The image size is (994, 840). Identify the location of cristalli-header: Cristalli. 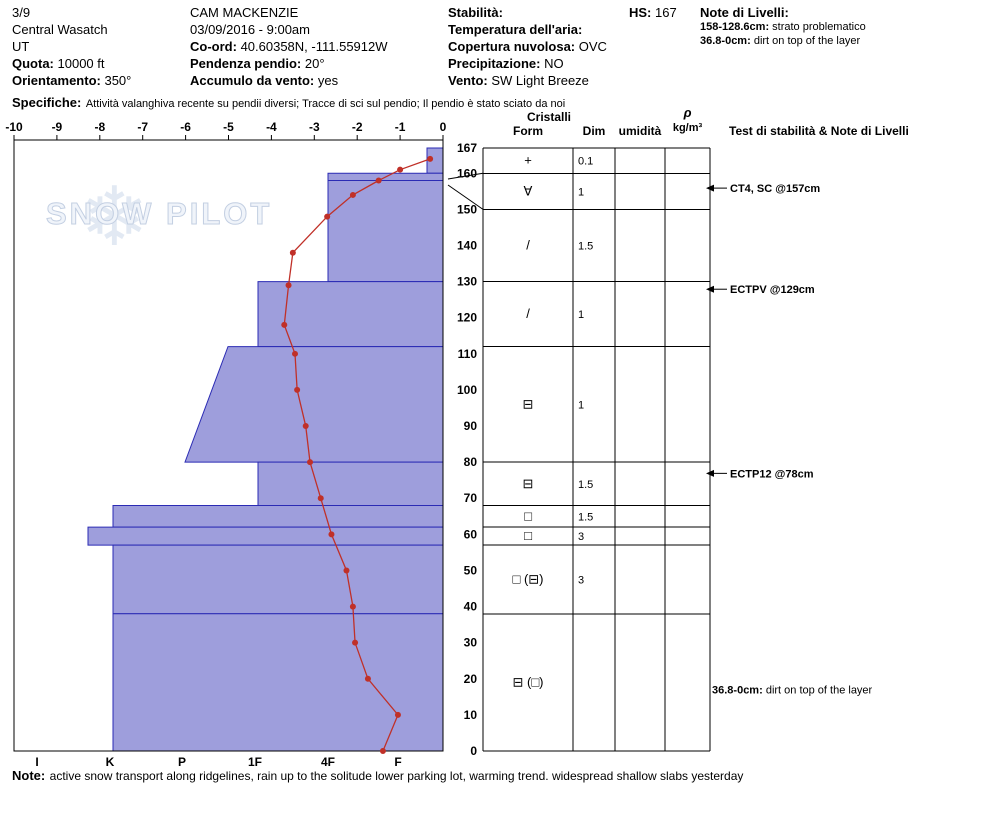
(549, 117).